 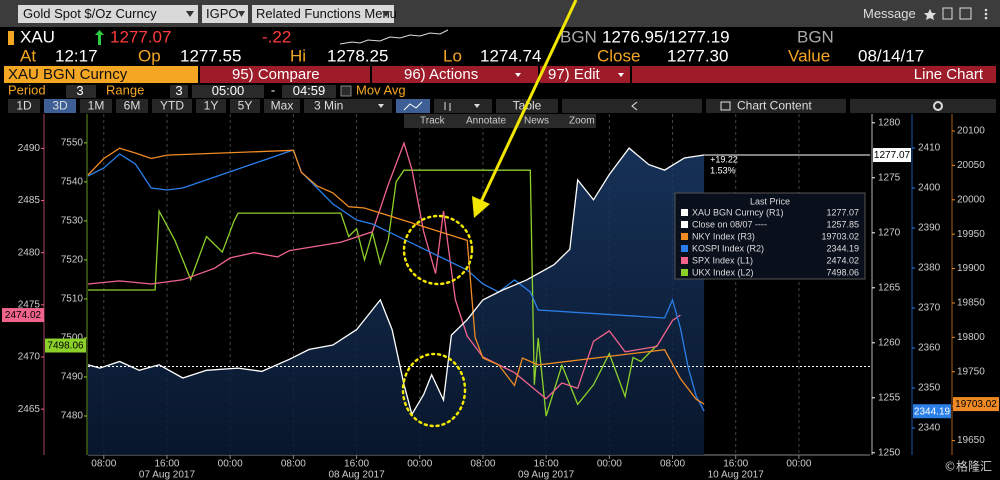 What do you see at coordinates (666, 36) in the screenshot?
I see `bid-ask: 1276.95/1277.19` at bounding box center [666, 36].